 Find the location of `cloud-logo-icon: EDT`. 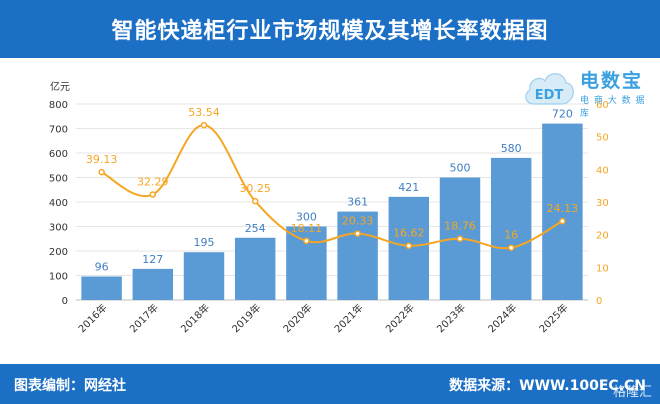

cloud-logo-icon: EDT is located at coordinates (549, 89).